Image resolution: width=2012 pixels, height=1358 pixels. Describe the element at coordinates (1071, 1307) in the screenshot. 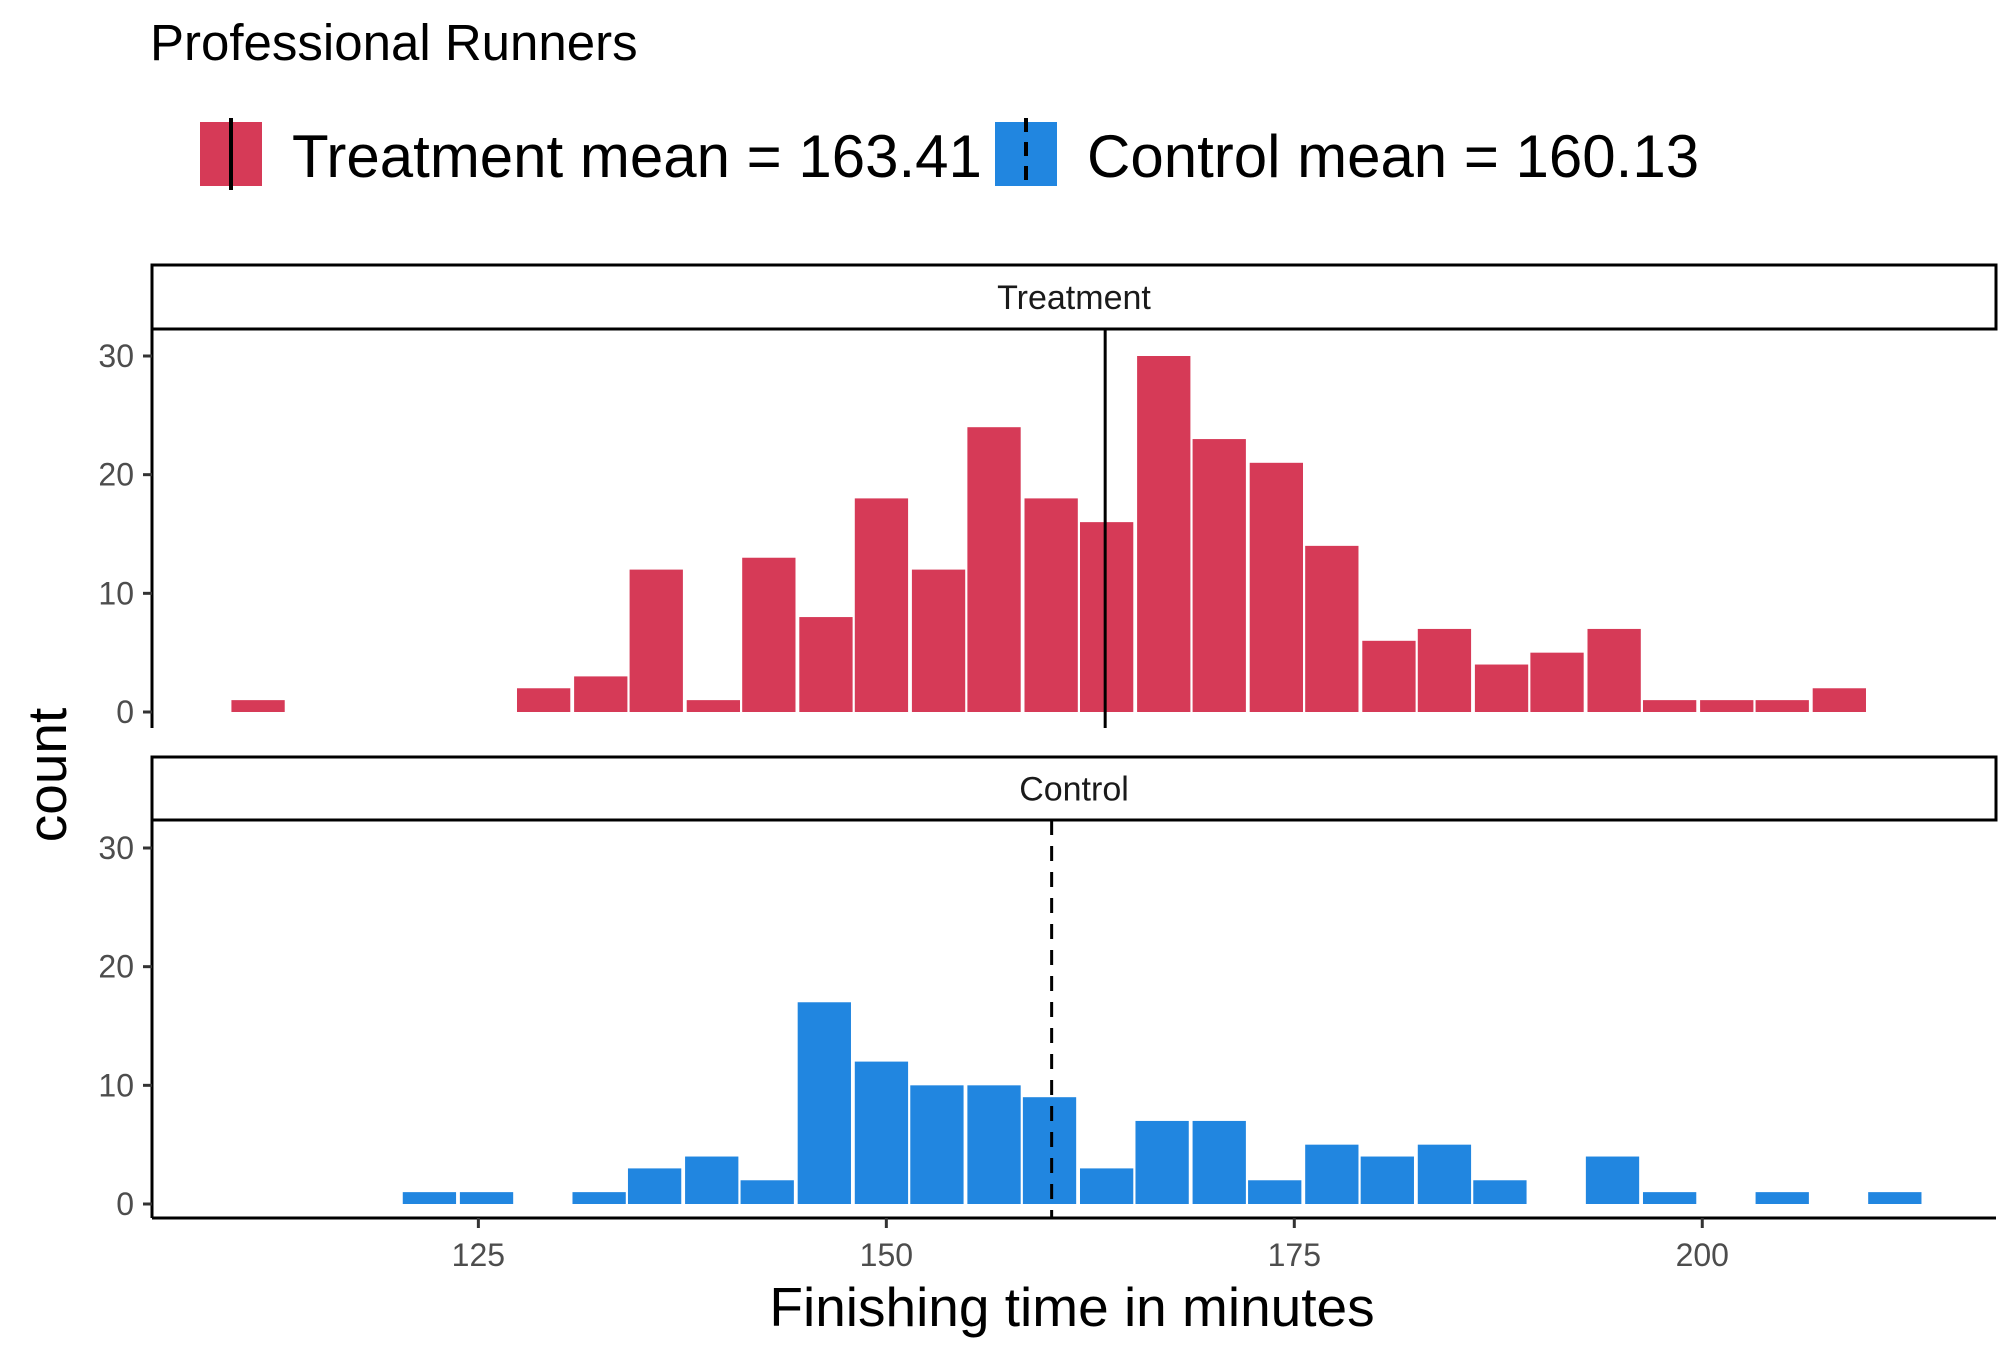

I see `x-axis-title: Finishing time in minutes` at that location.